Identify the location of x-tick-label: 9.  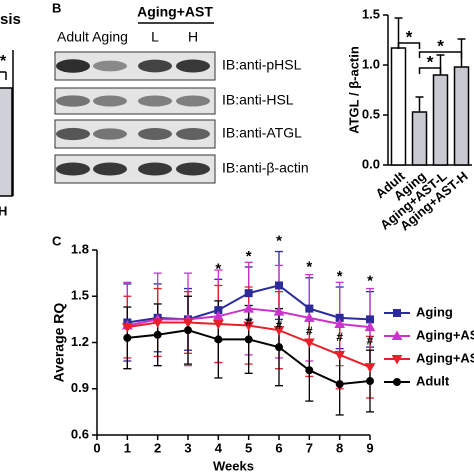
(369, 447).